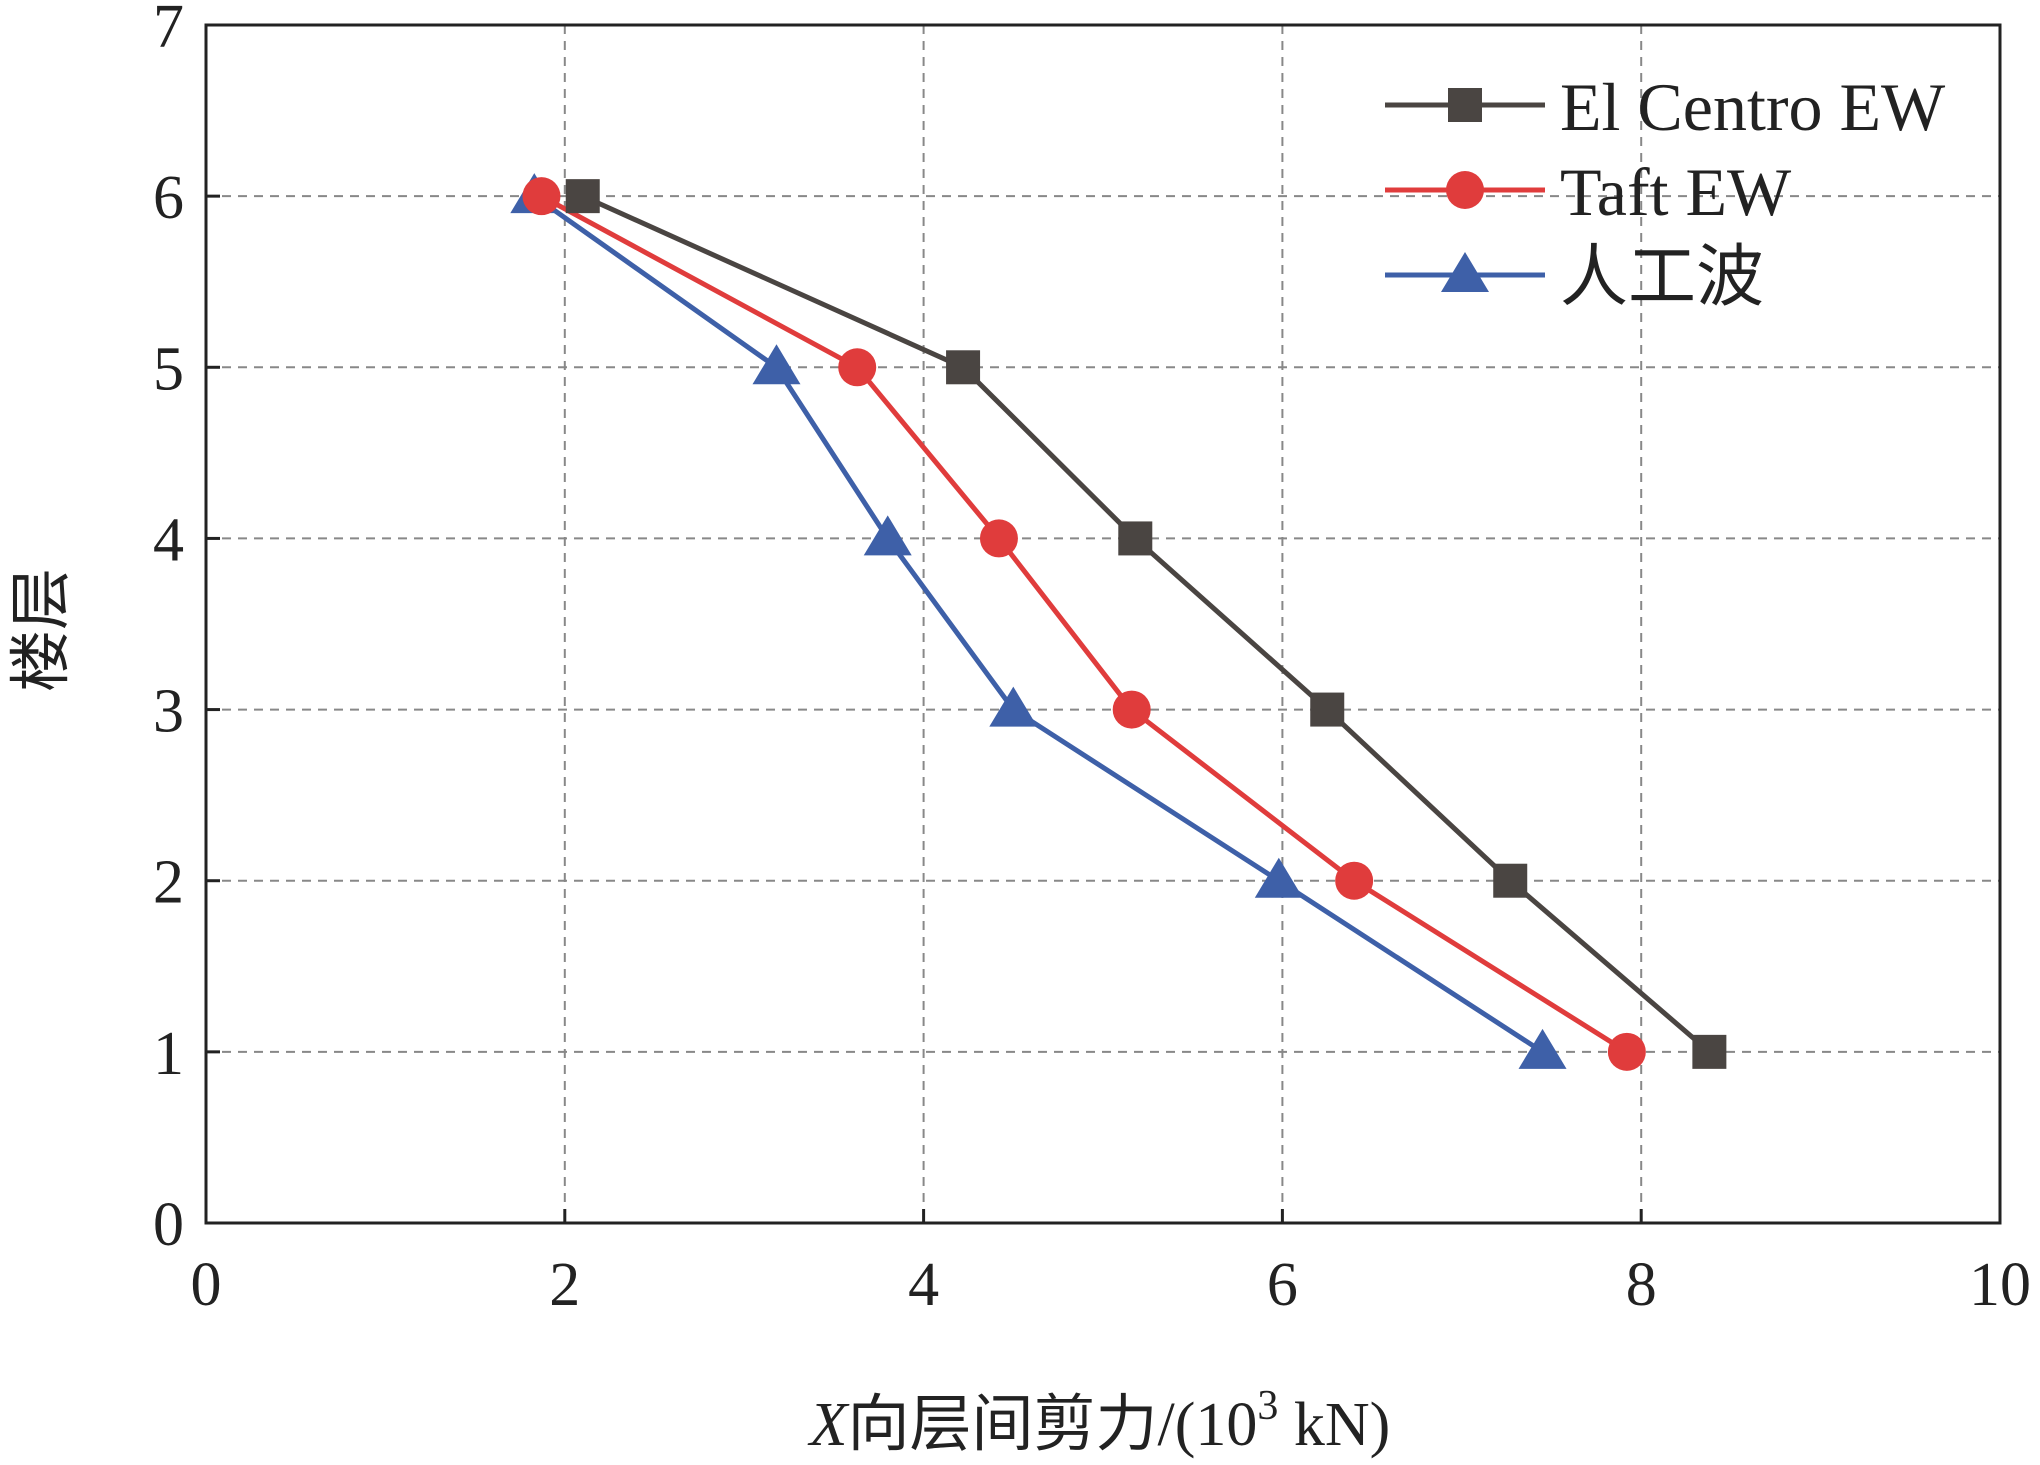  I want to click on x-axis-label-suffix: kN), so click(1334, 1425).